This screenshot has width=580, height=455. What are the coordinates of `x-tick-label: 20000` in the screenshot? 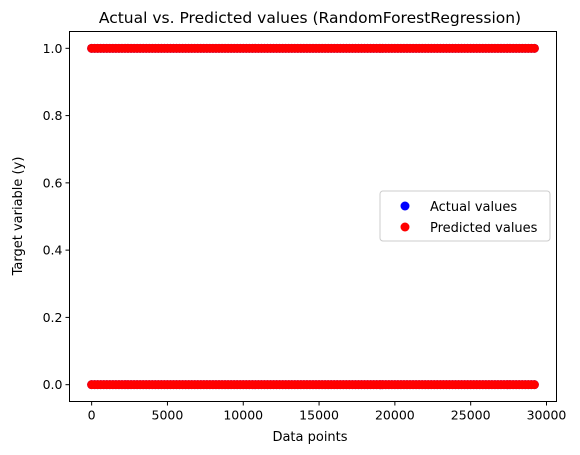 It's located at (395, 415).